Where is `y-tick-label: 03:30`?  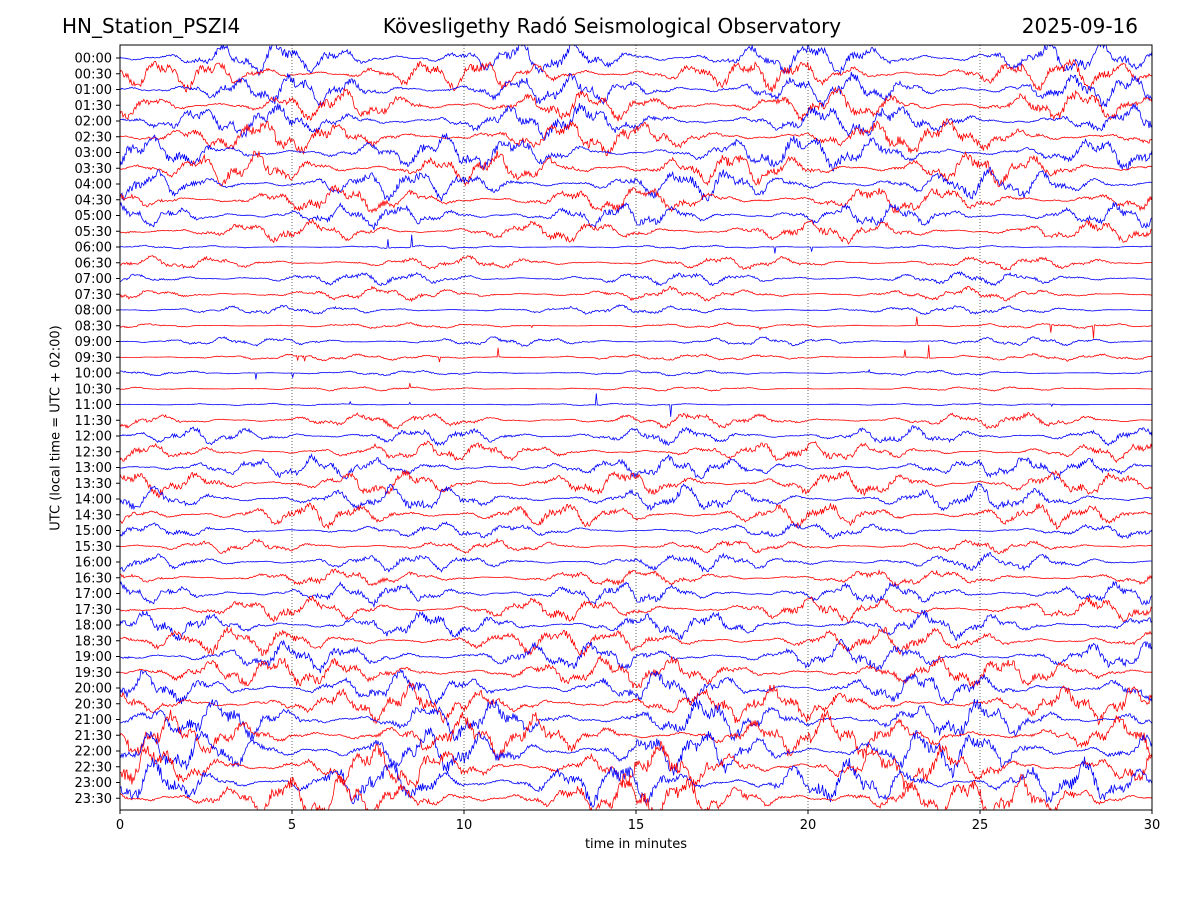
y-tick-label: 03:30 is located at coordinates (93, 169).